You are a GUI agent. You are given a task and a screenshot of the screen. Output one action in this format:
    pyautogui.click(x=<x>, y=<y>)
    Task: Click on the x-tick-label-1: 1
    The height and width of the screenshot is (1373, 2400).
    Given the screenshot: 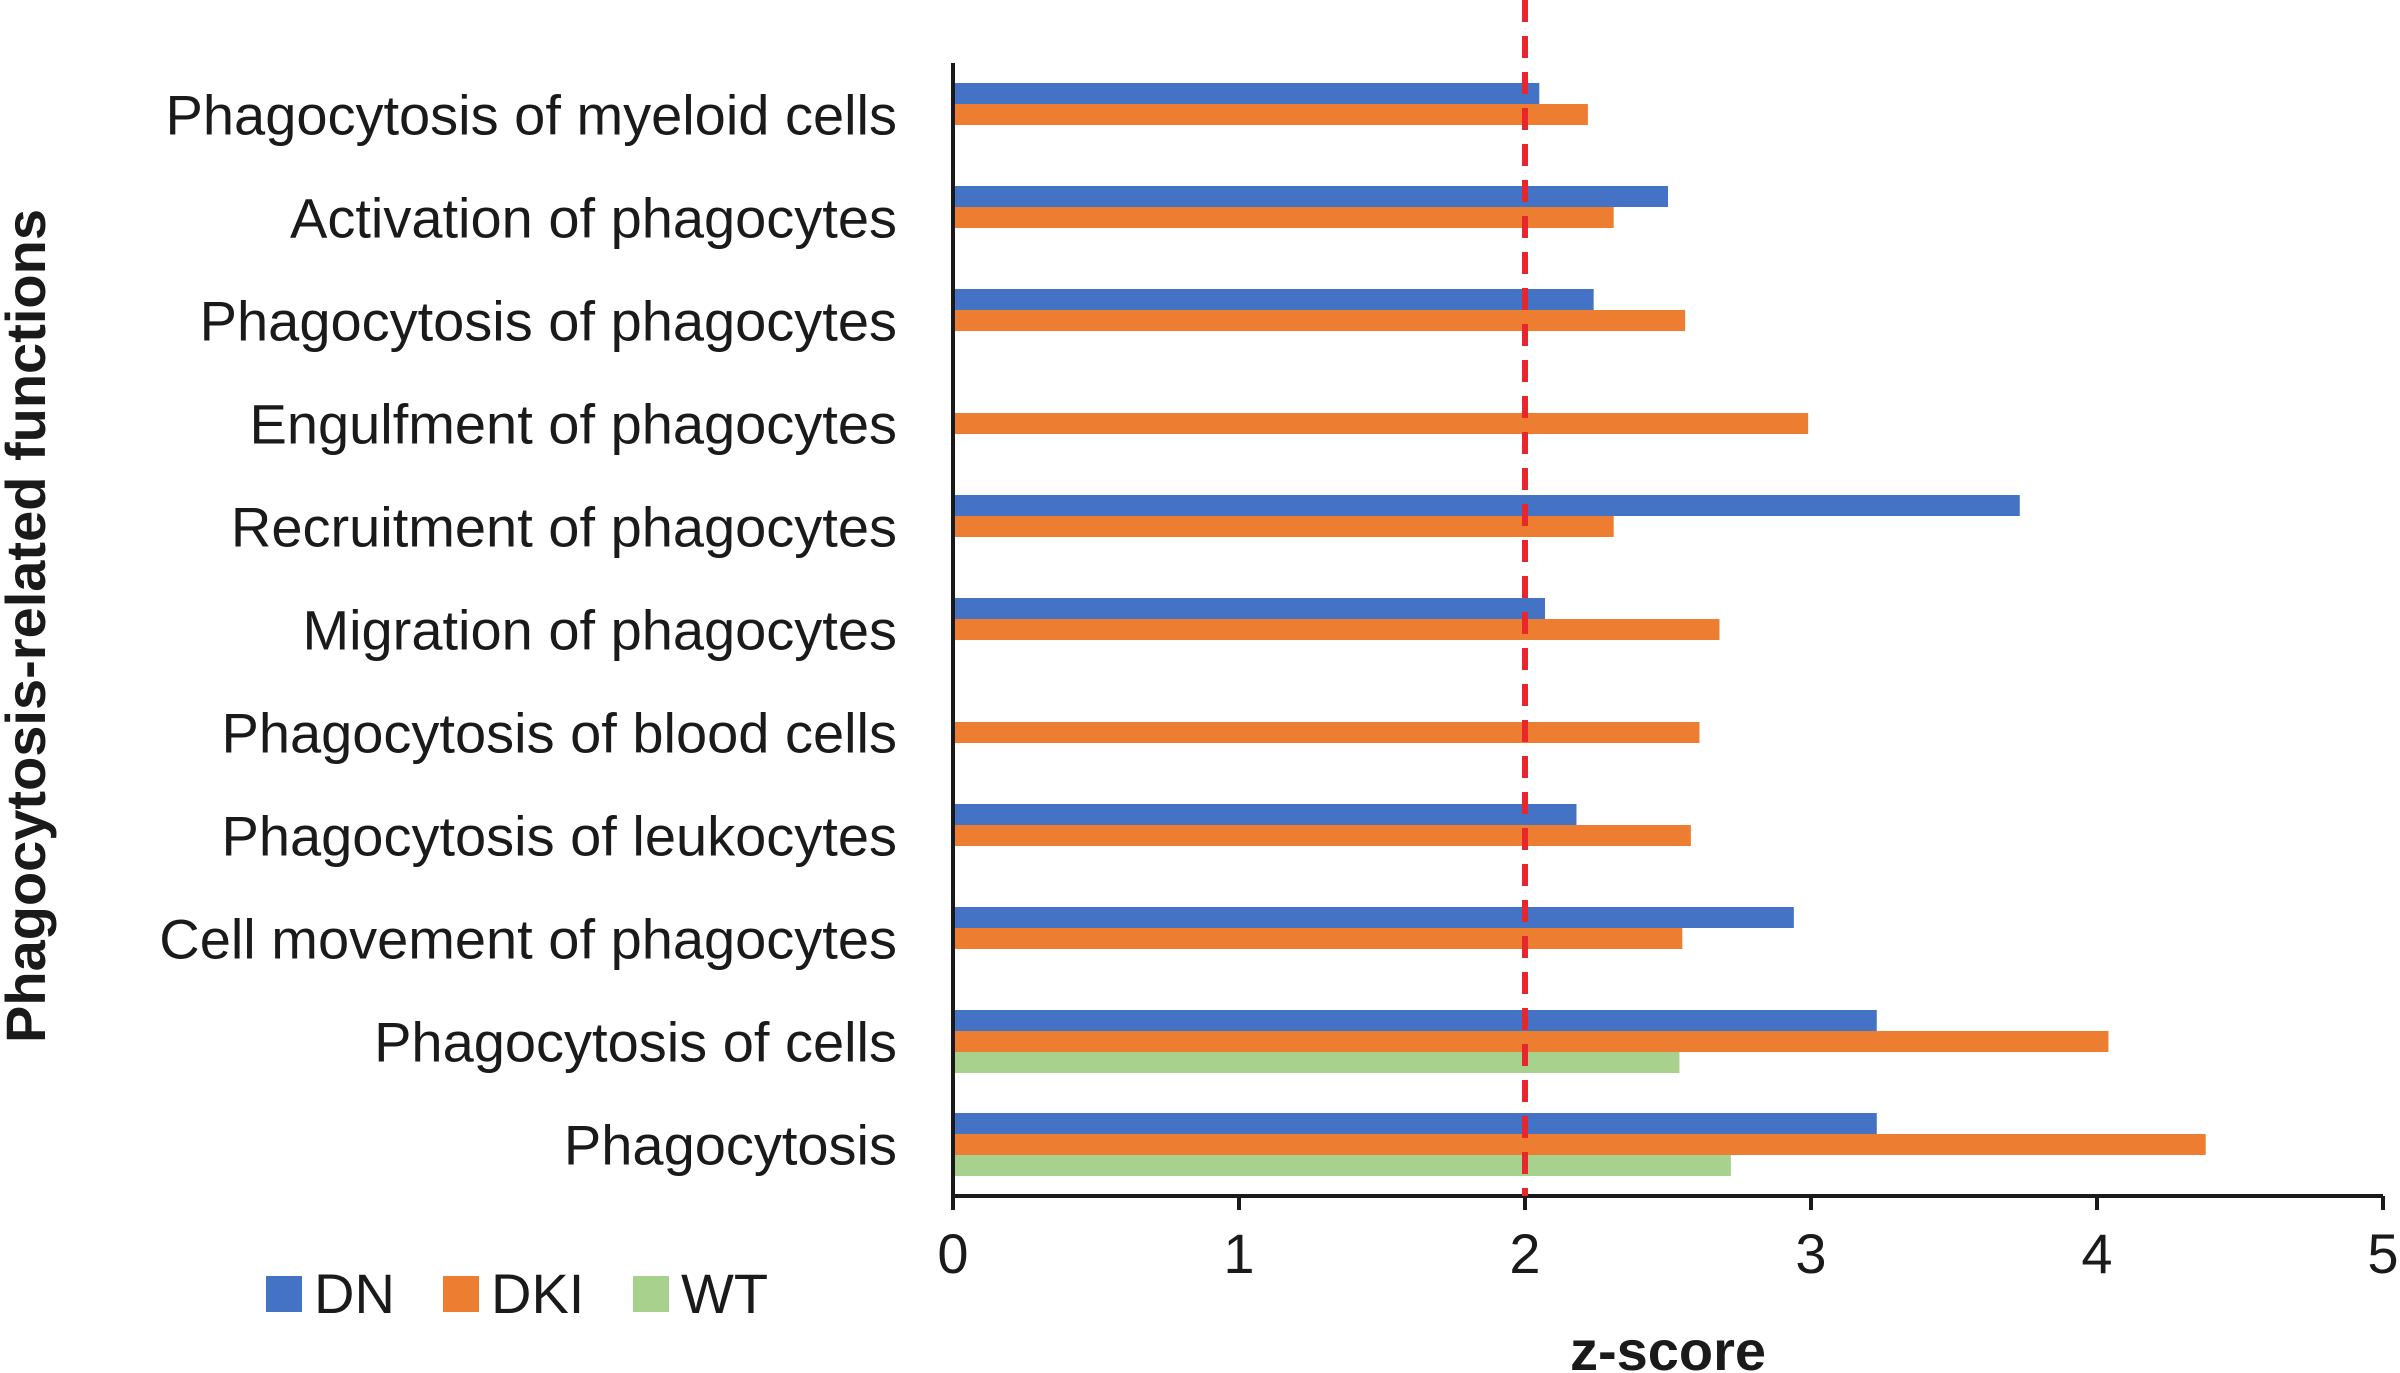 What is the action you would take?
    pyautogui.click(x=1238, y=1253)
    